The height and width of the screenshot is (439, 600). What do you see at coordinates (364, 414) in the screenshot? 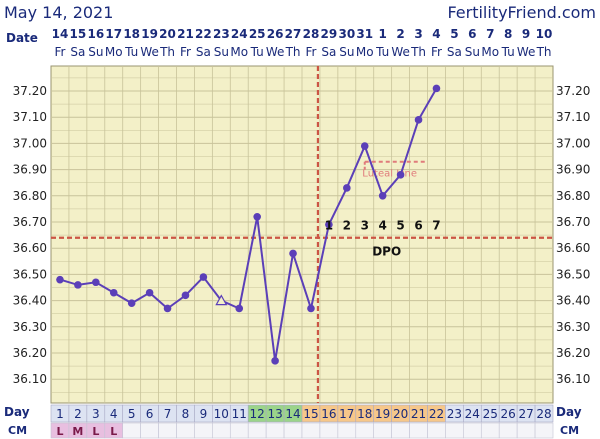
I see `day-number: 18` at bounding box center [364, 414].